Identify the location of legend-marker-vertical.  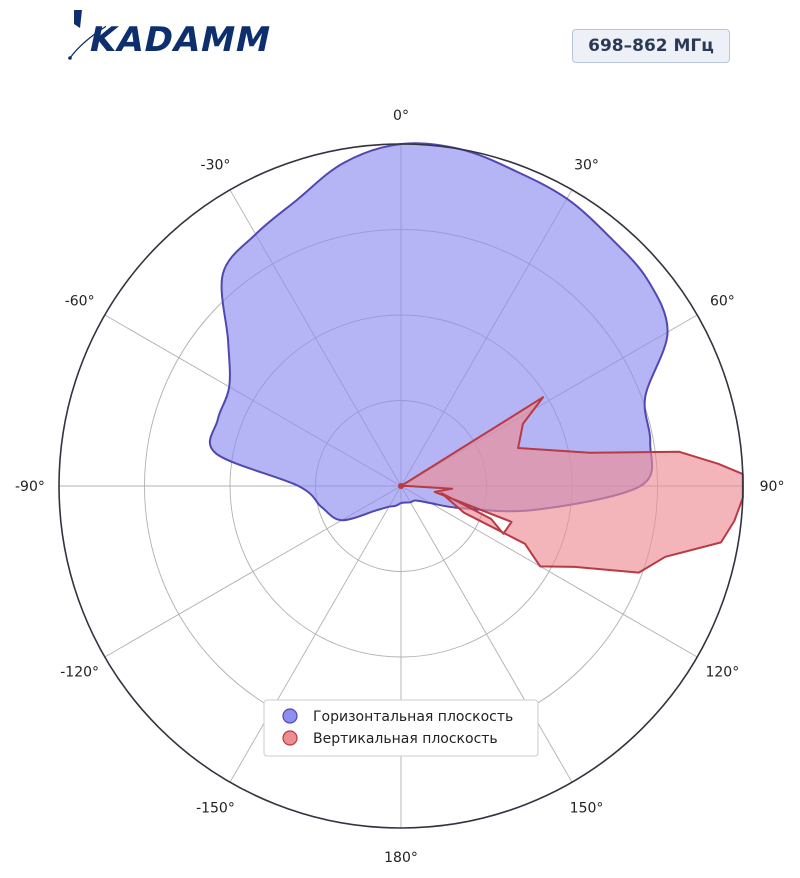
(290, 738).